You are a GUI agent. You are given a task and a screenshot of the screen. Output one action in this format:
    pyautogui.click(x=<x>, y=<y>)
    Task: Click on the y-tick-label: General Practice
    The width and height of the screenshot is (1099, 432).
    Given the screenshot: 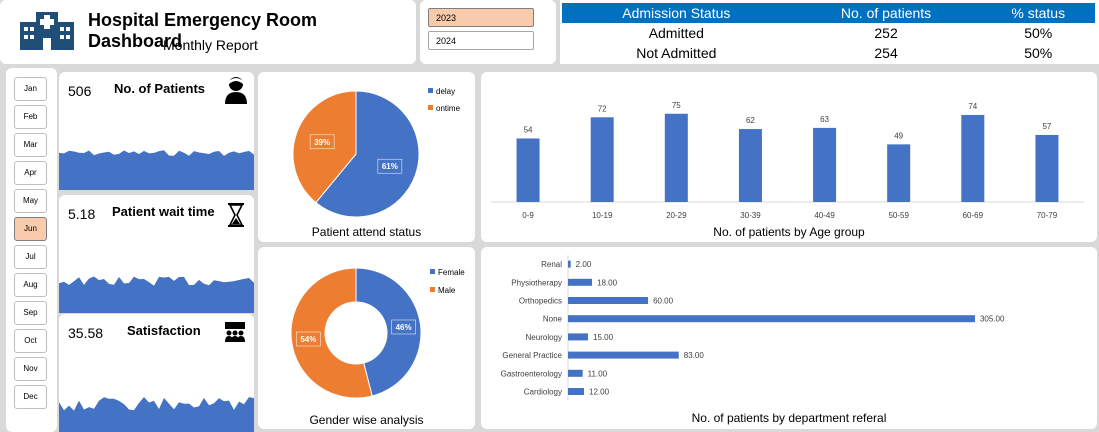 What is the action you would take?
    pyautogui.click(x=532, y=355)
    